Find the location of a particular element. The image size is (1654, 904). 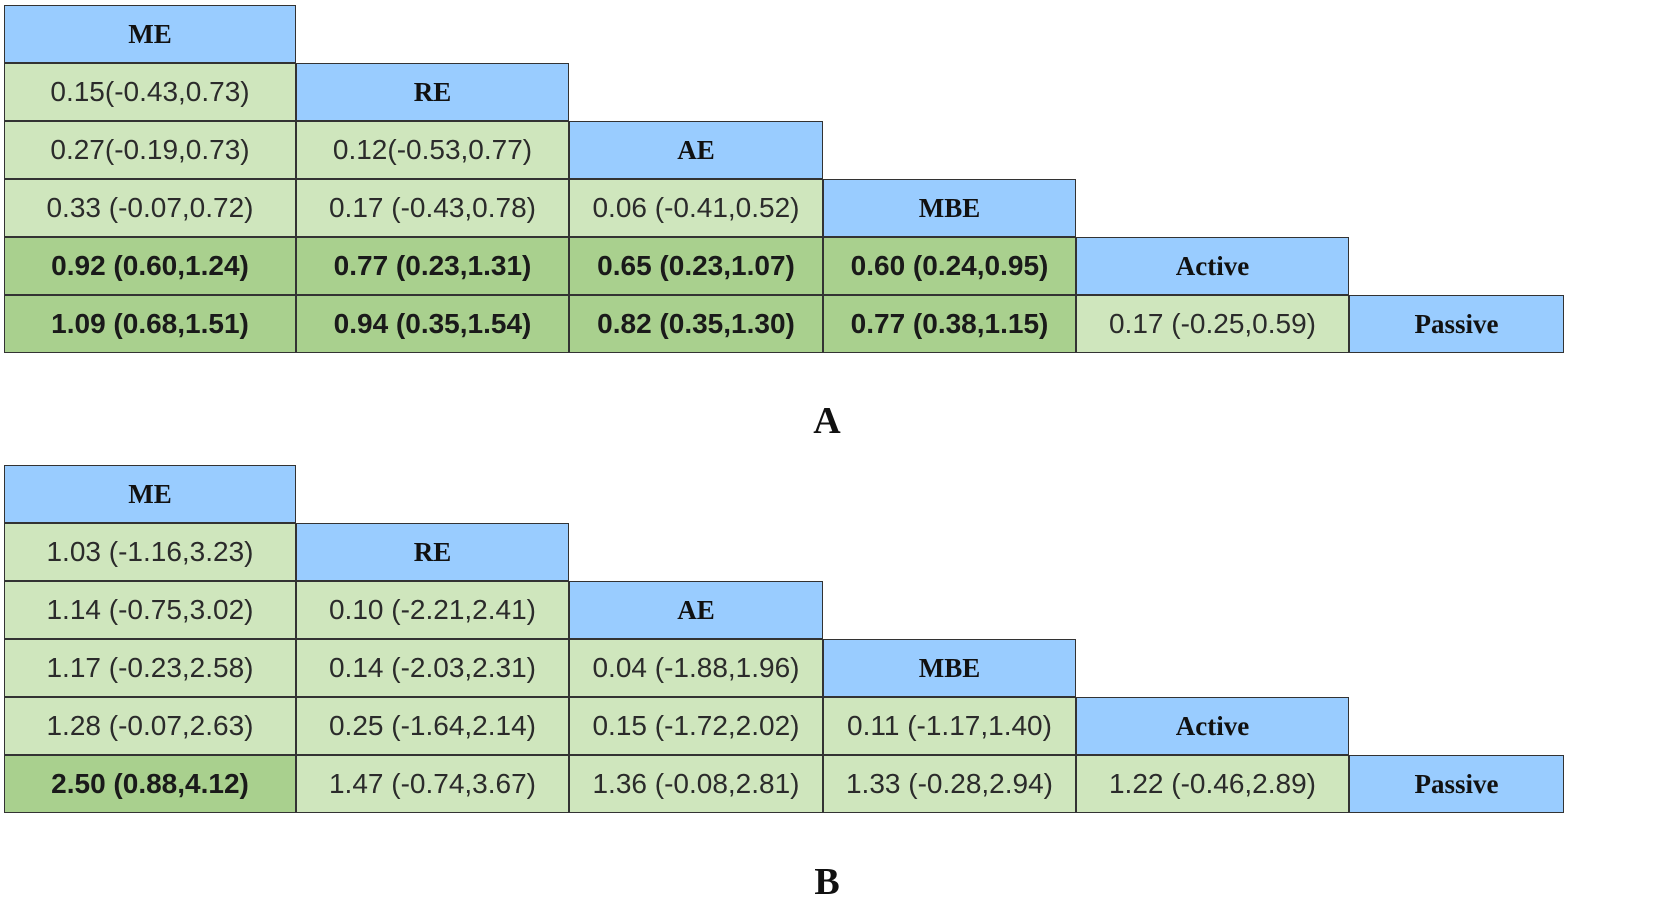

panel-label-b: B is located at coordinates (827, 882).